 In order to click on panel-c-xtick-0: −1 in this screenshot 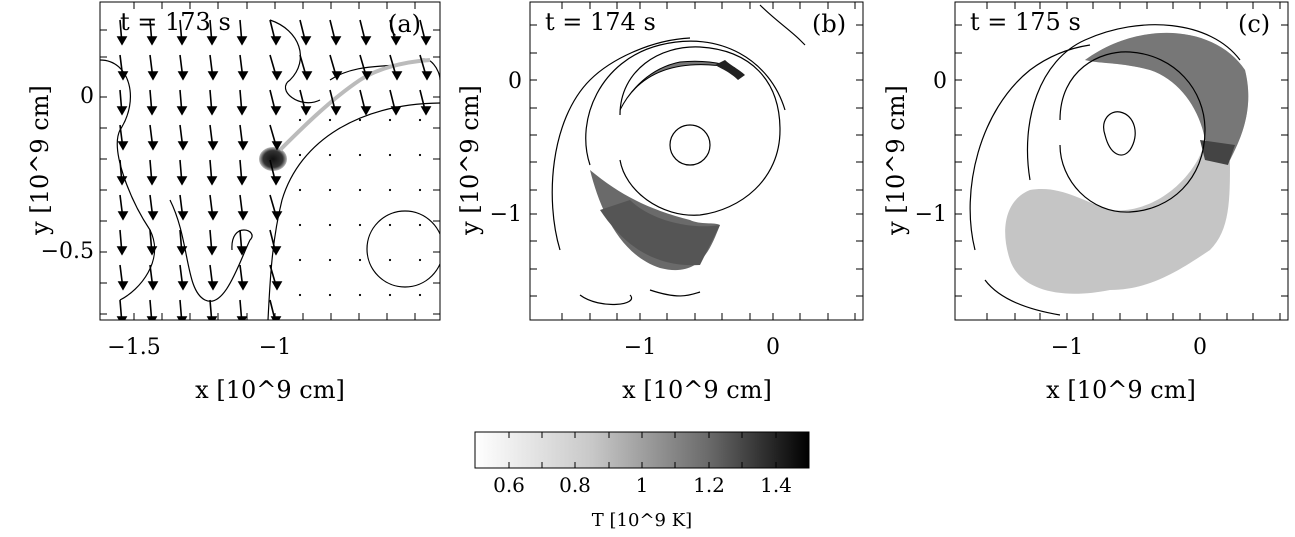, I will do `click(1067, 347)`.